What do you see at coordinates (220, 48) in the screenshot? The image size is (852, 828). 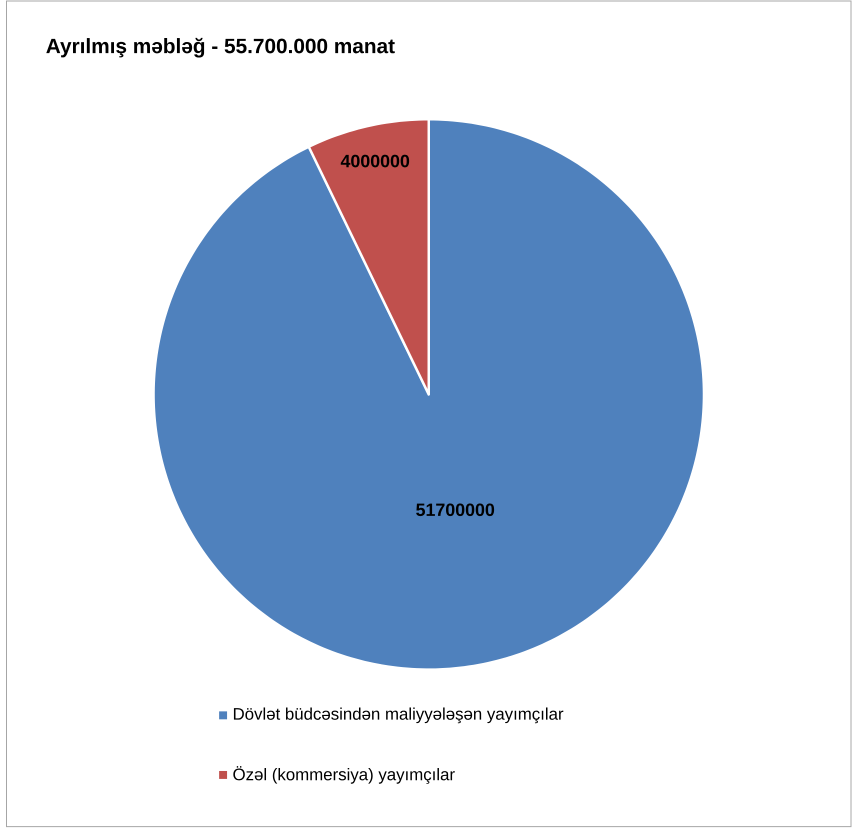 I see `chart-title: Ayrılmış məbləğ - 55.700.000 manat` at bounding box center [220, 48].